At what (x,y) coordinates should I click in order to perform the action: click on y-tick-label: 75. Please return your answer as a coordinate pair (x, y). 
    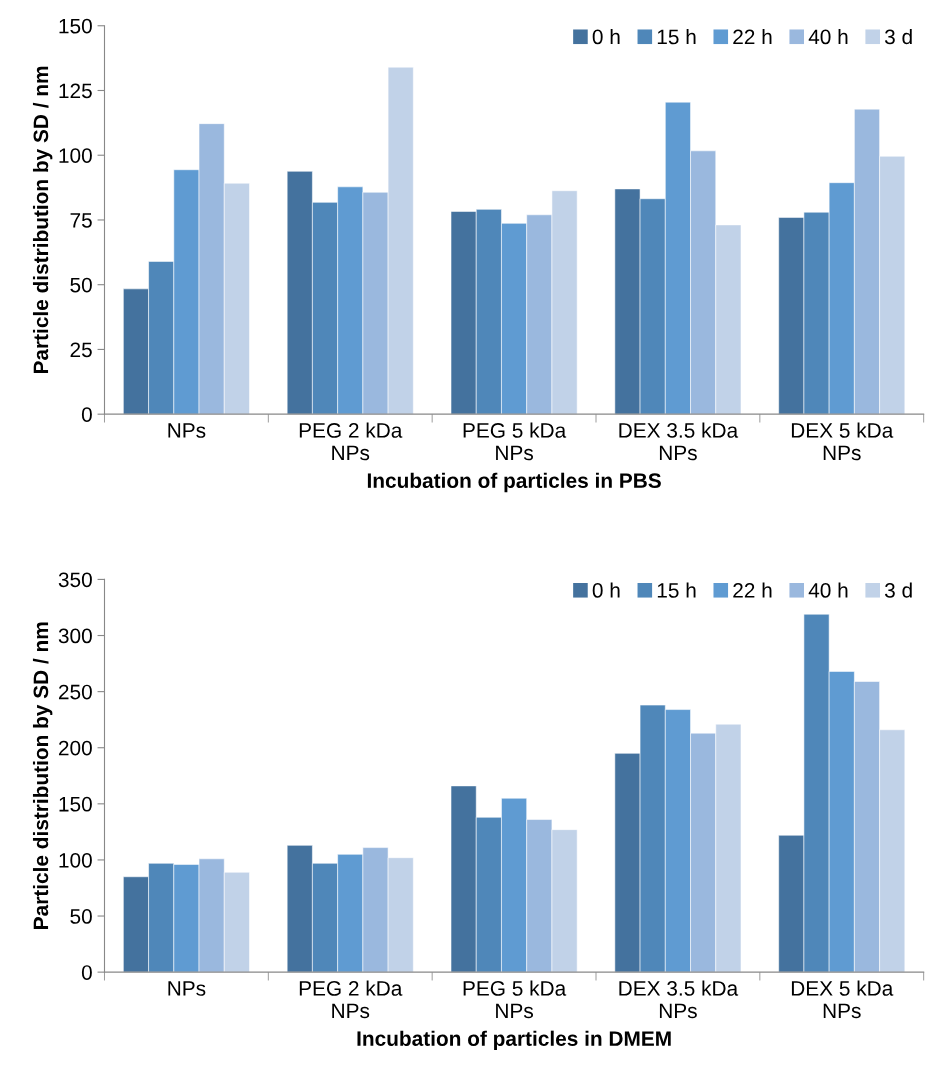
    Looking at the image, I should click on (81, 220).